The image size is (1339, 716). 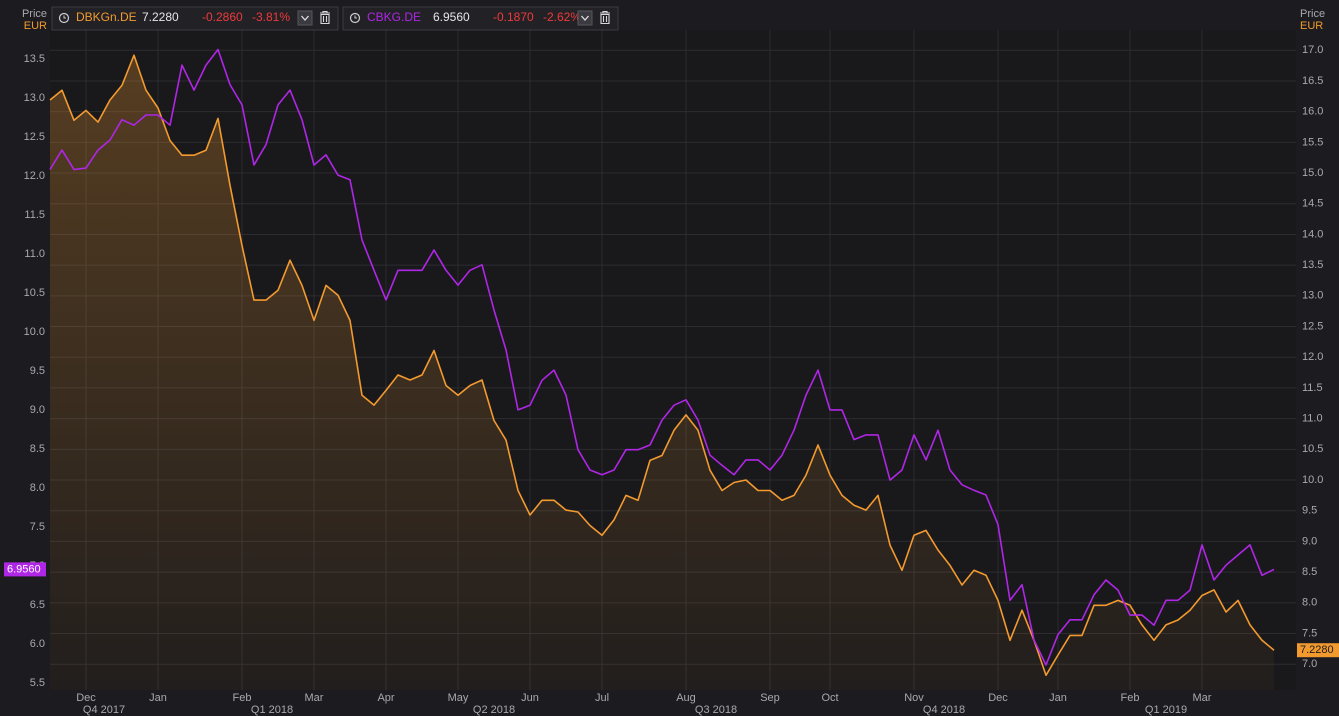 I want to click on x-group-label: Q4 2017, so click(x=104, y=710).